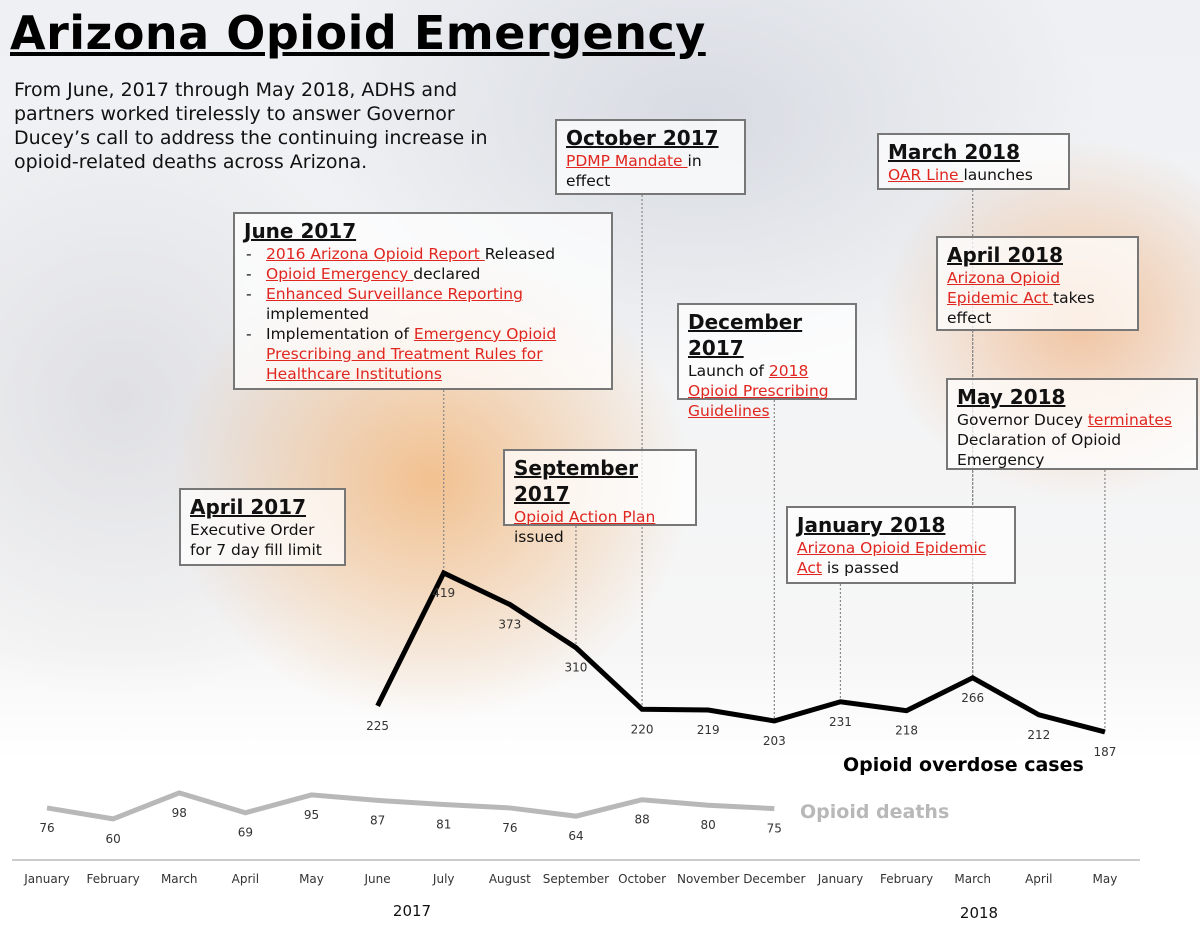 Image resolution: width=1200 pixels, height=927 pixels. Describe the element at coordinates (112, 839) in the screenshot. I see `value-label: 60` at that location.